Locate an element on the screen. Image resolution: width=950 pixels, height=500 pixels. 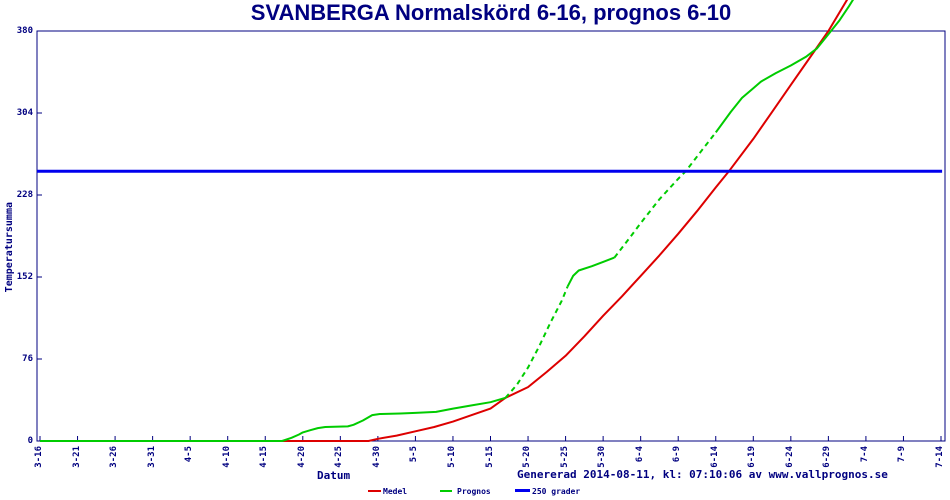
x-tick-label: 6-19 is located at coordinates (752, 457).